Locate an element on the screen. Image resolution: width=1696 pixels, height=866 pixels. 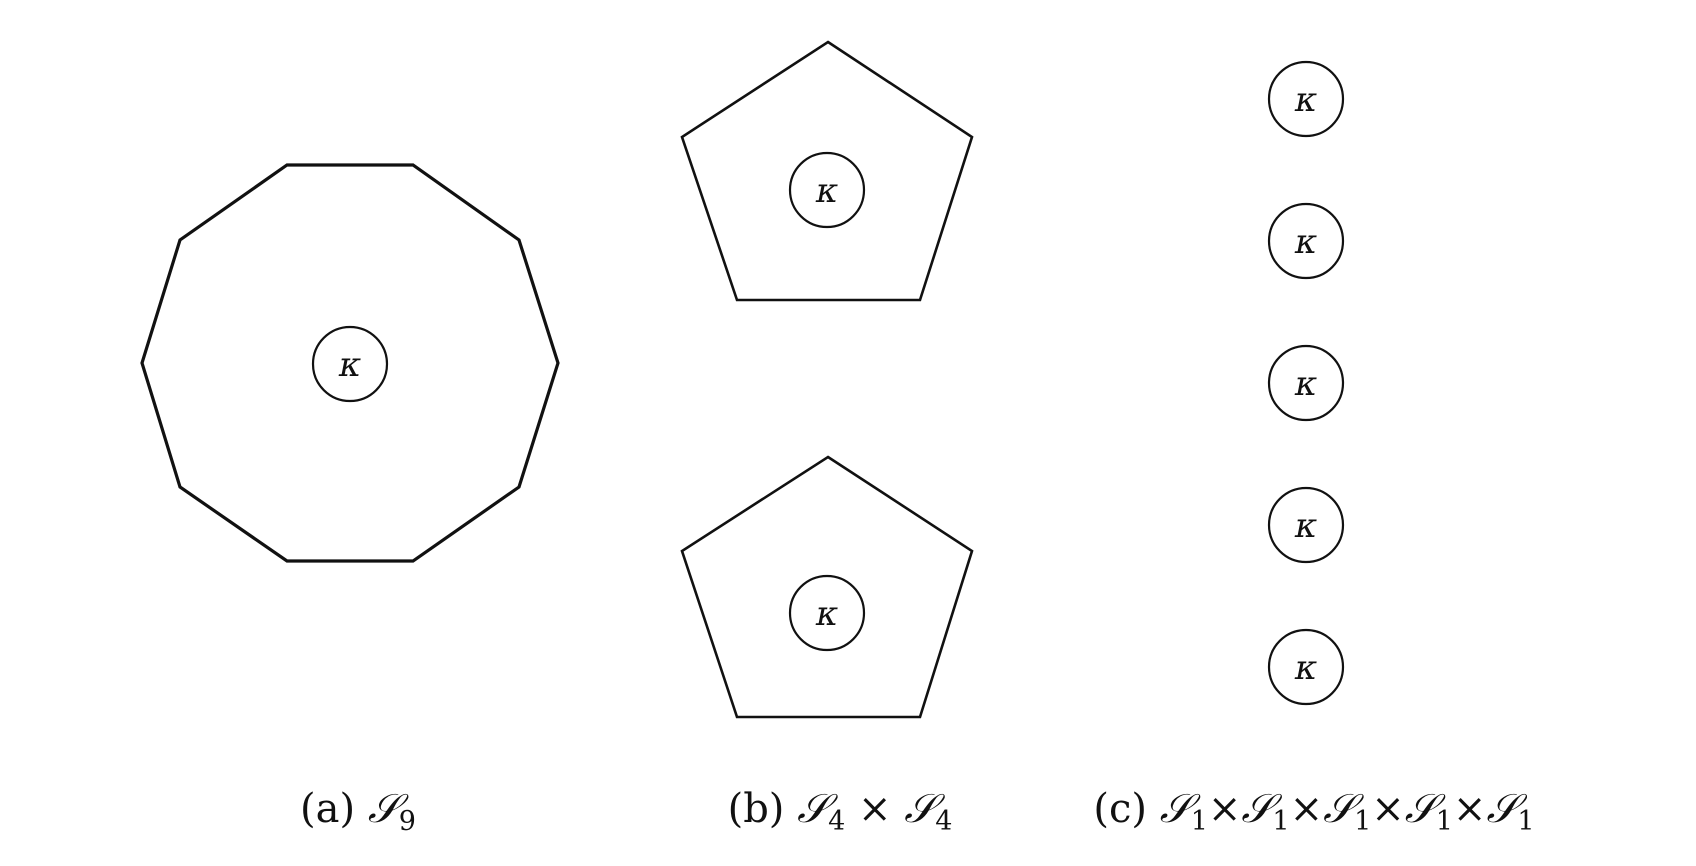
caption-c-prefix: (c) is located at coordinates (1120, 809).